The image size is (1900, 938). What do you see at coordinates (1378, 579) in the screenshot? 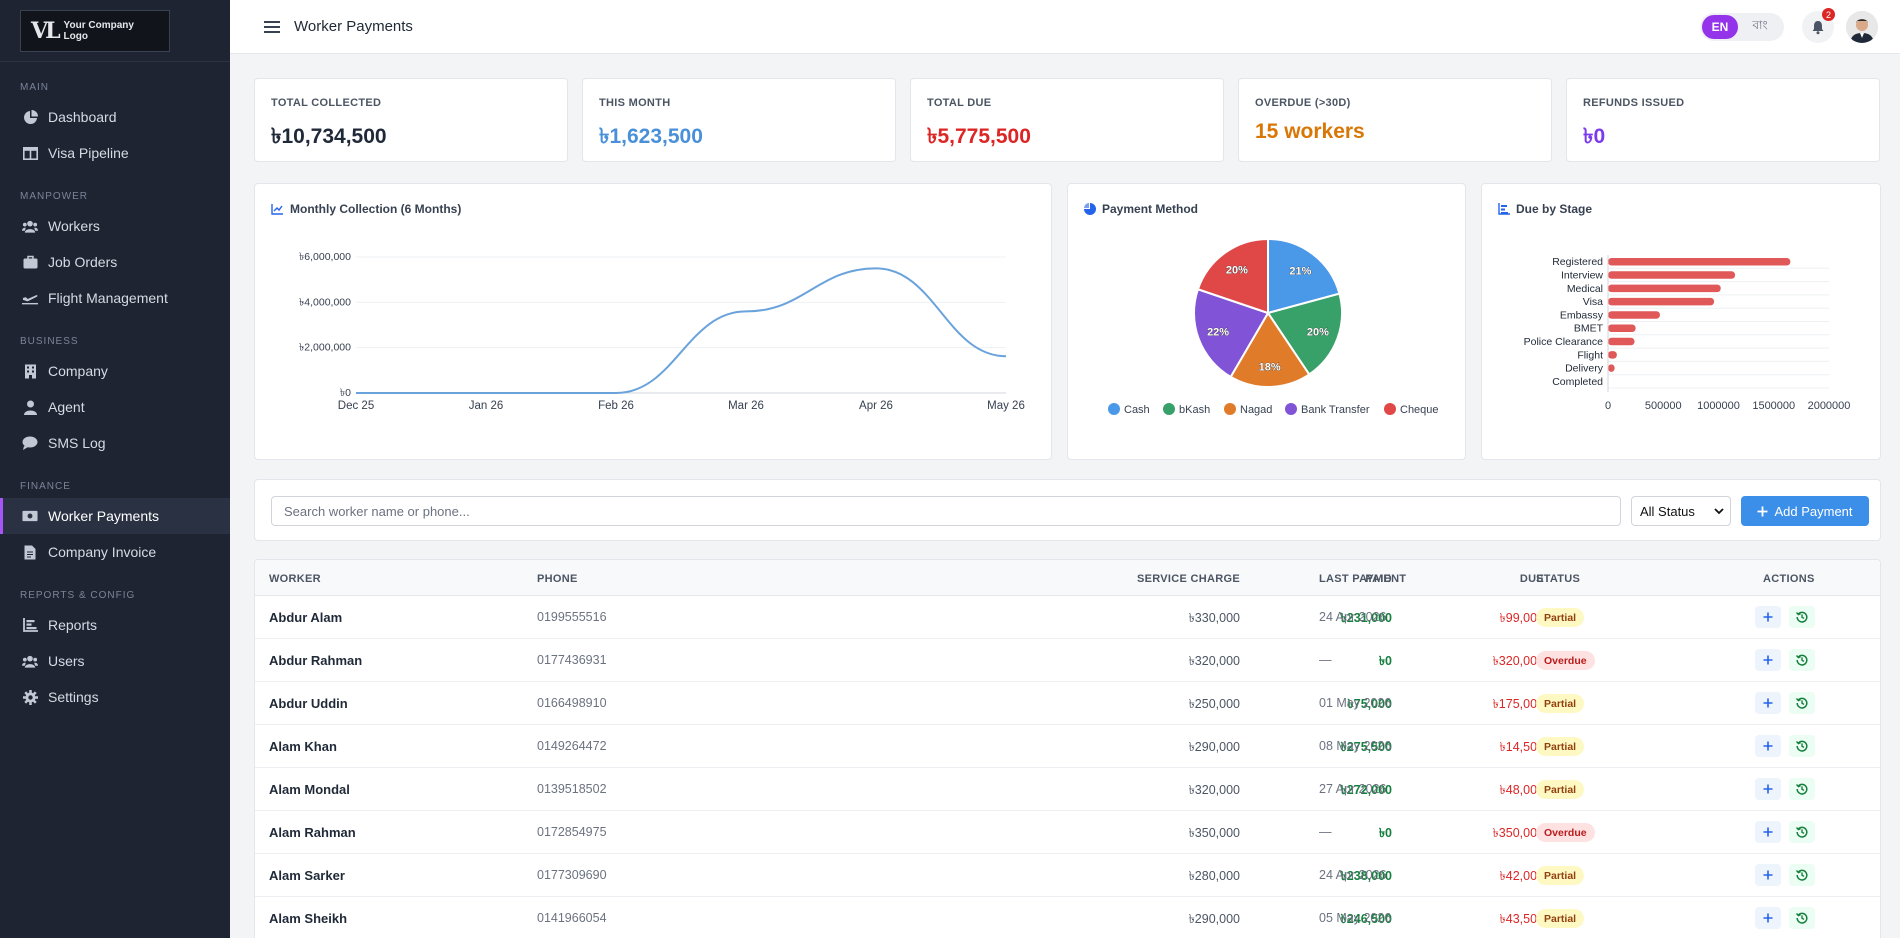
I see `col-paid: PAID` at bounding box center [1378, 579].